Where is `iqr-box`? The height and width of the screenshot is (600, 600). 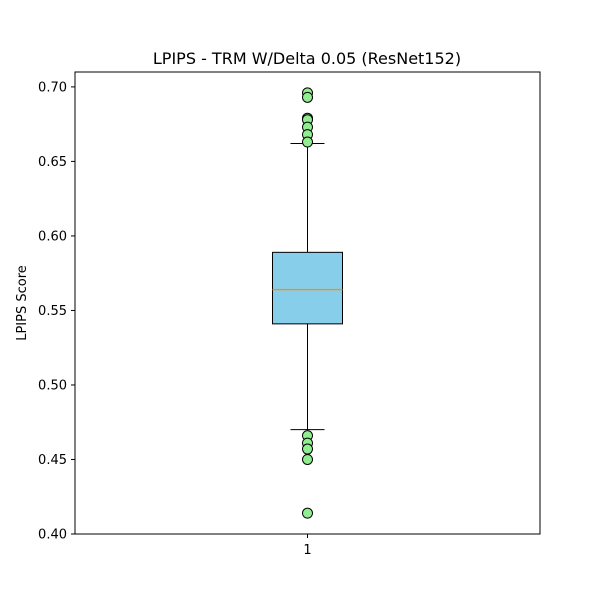 iqr-box is located at coordinates (307, 288).